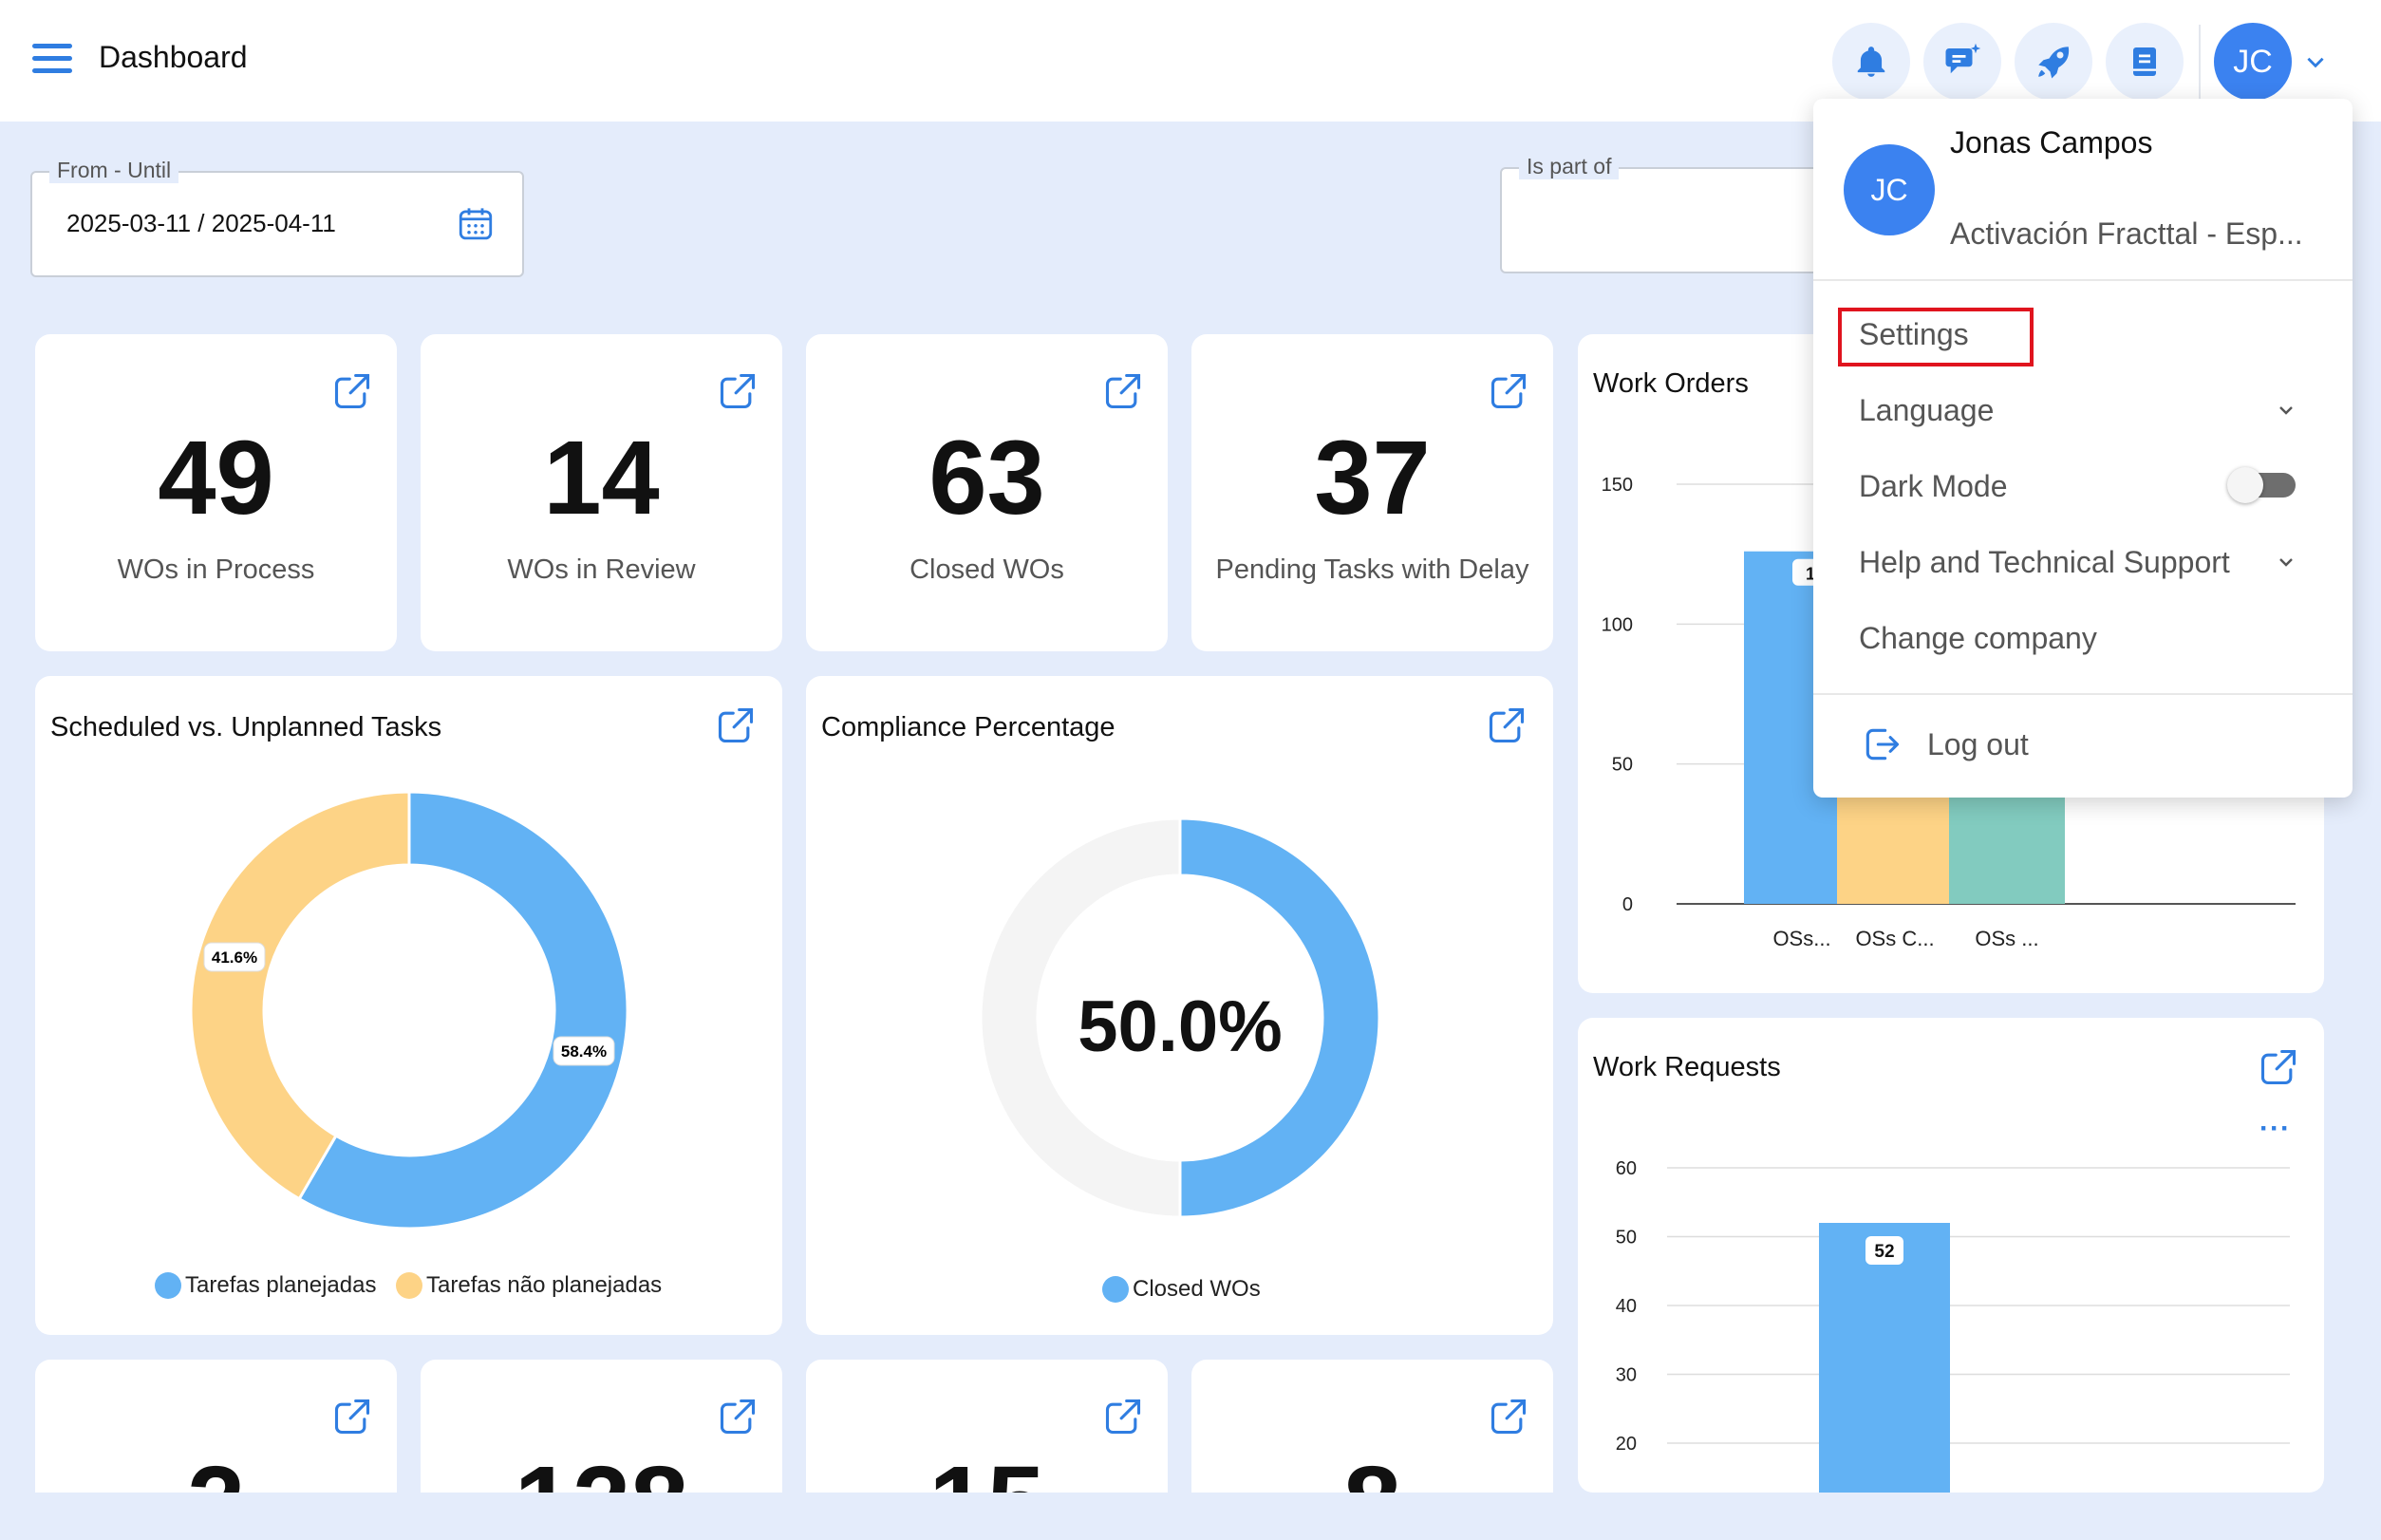 The image size is (2381, 1540). Describe the element at coordinates (1570, 167) in the screenshot. I see `is-part-of-label: Is part of` at that location.